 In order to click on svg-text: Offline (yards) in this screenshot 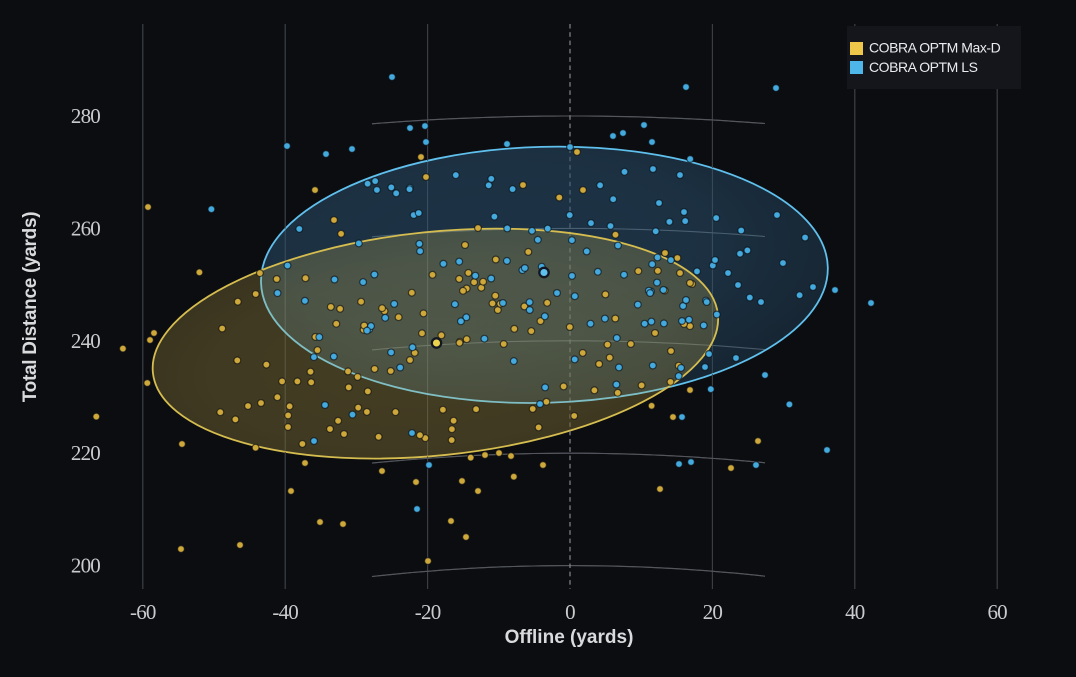, I will do `click(569, 637)`.